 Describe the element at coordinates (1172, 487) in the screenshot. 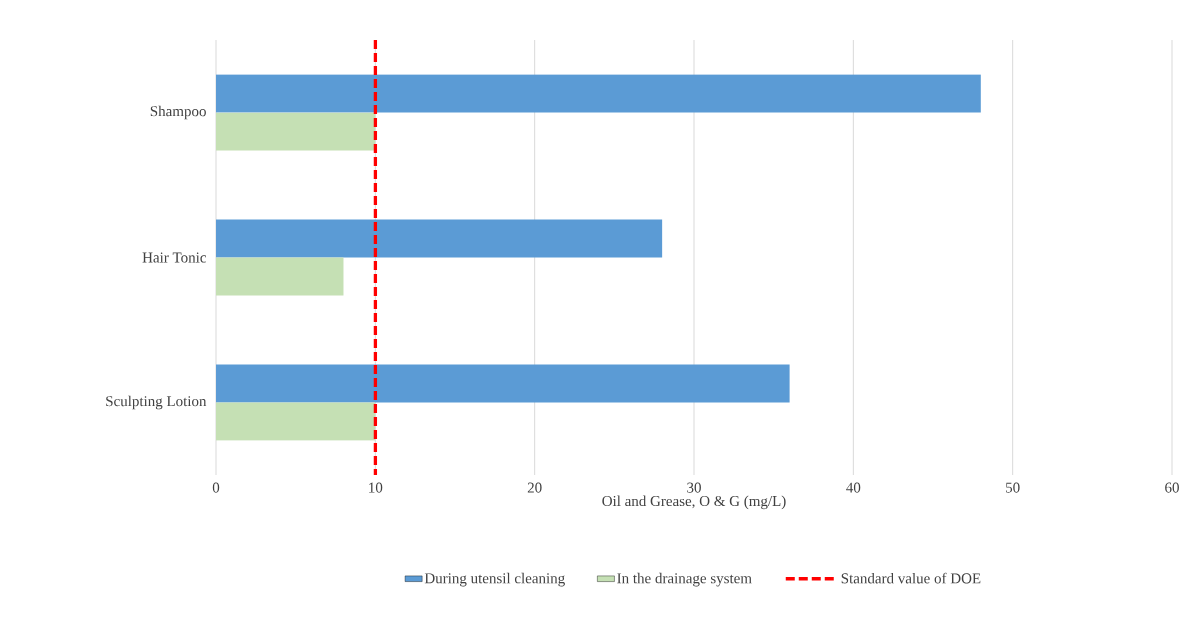

I see `x-tick-label: 60` at that location.